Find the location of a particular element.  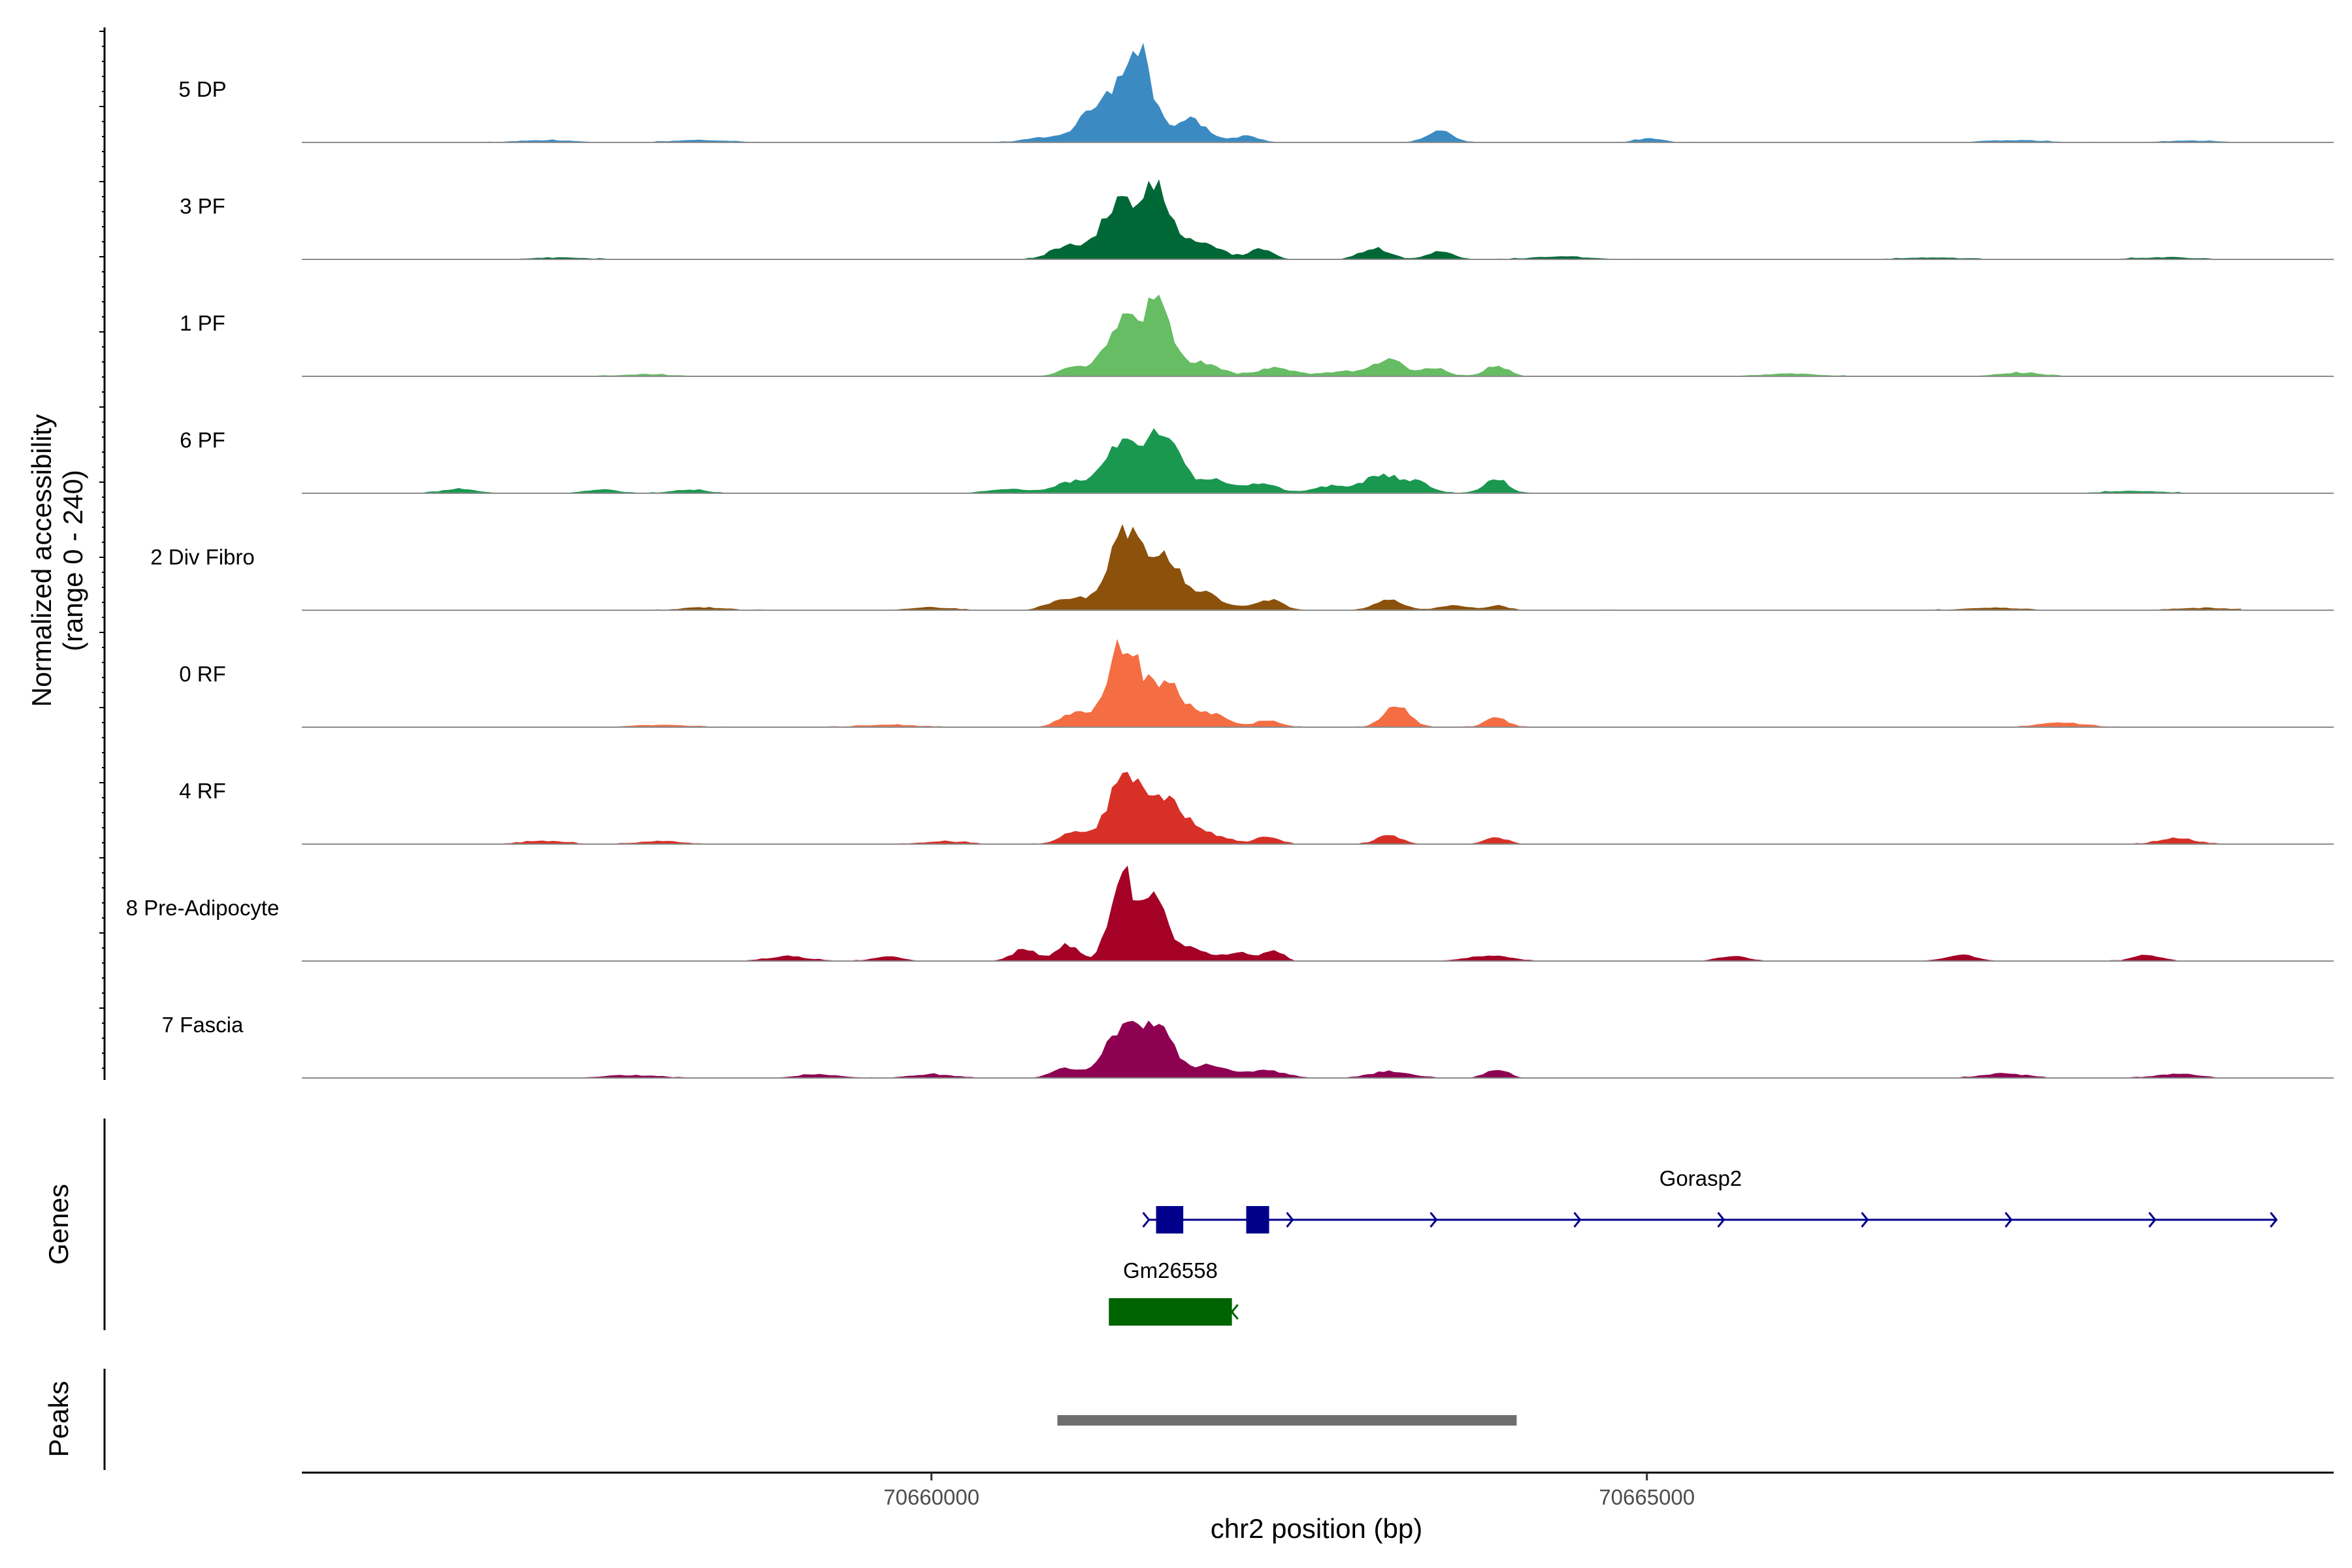

y-axis-range: (range 0 - 240) is located at coordinates (72, 560).